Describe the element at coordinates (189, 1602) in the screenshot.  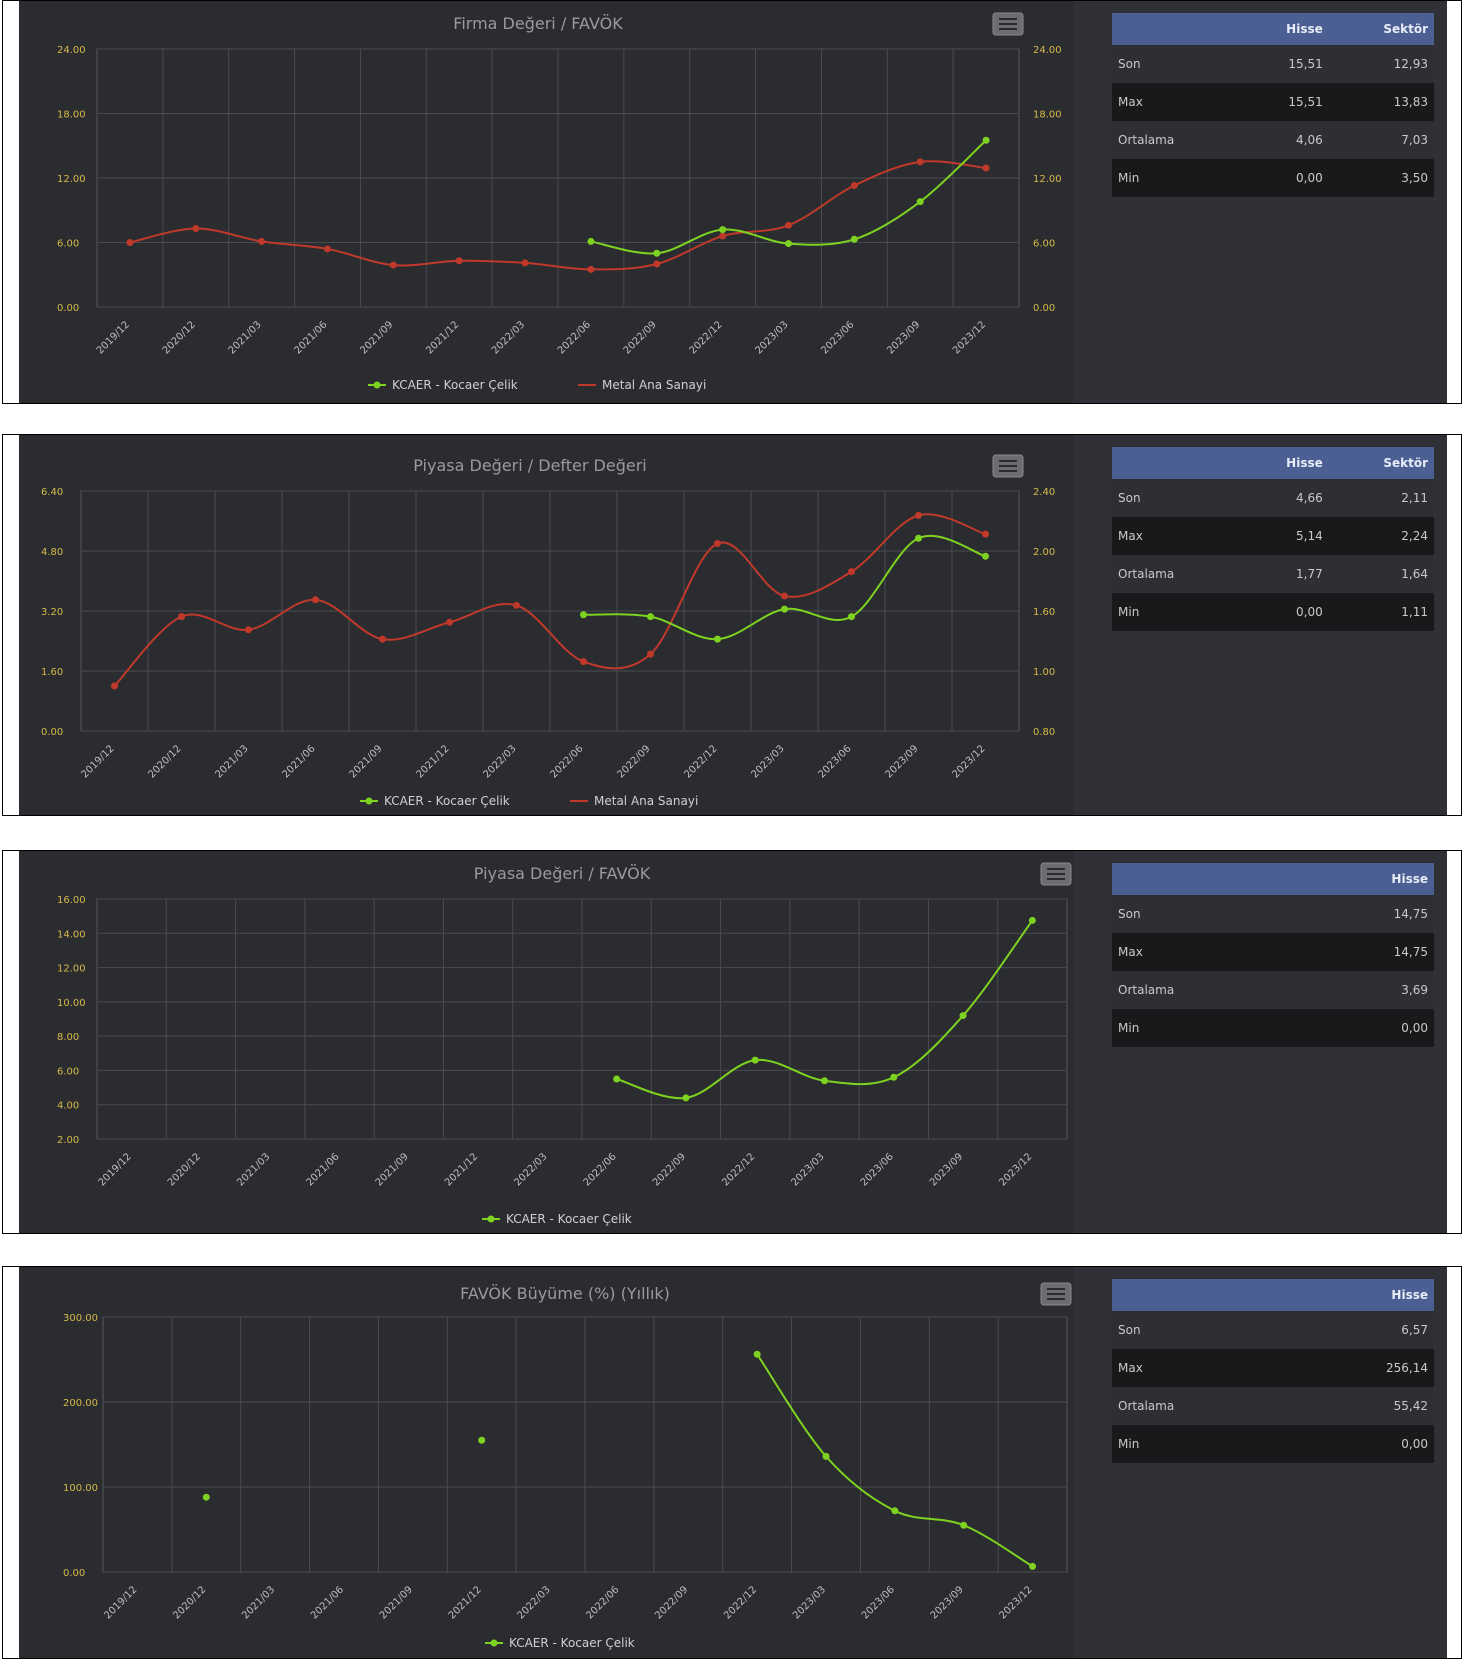
I see `x-tick-label: 2020/12` at that location.